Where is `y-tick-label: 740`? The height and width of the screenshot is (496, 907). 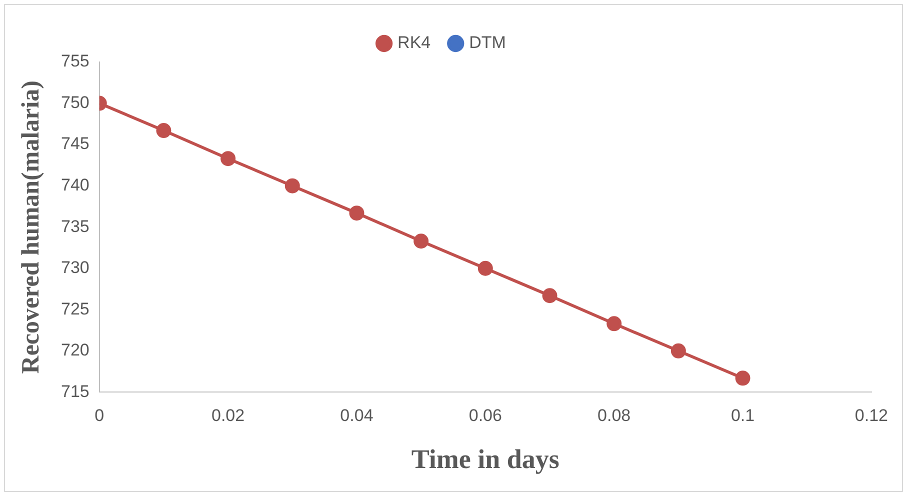
y-tick-label: 740 is located at coordinates (75, 185).